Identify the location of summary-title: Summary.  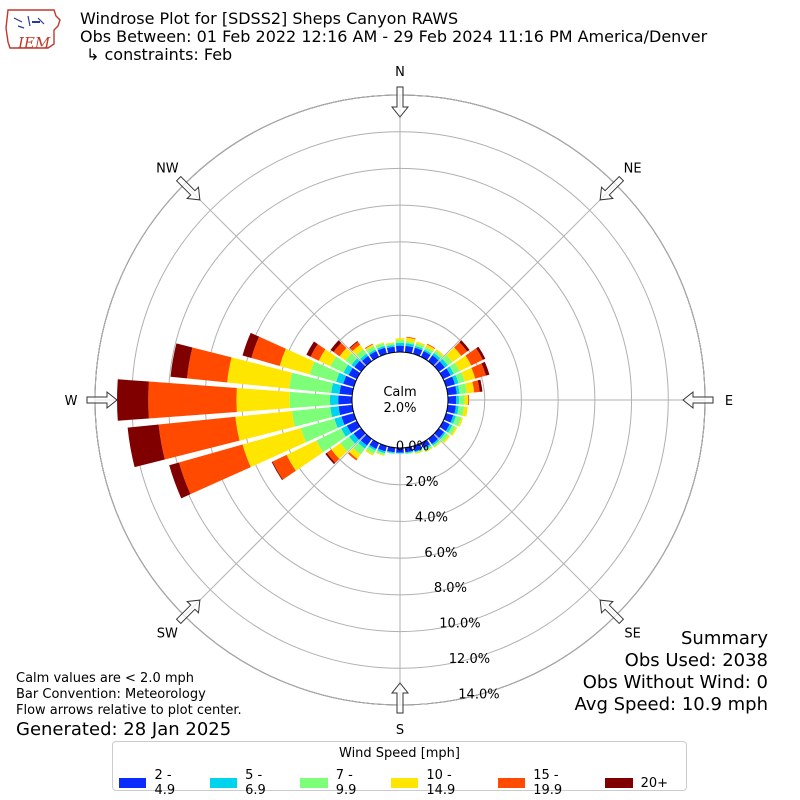
(724, 638).